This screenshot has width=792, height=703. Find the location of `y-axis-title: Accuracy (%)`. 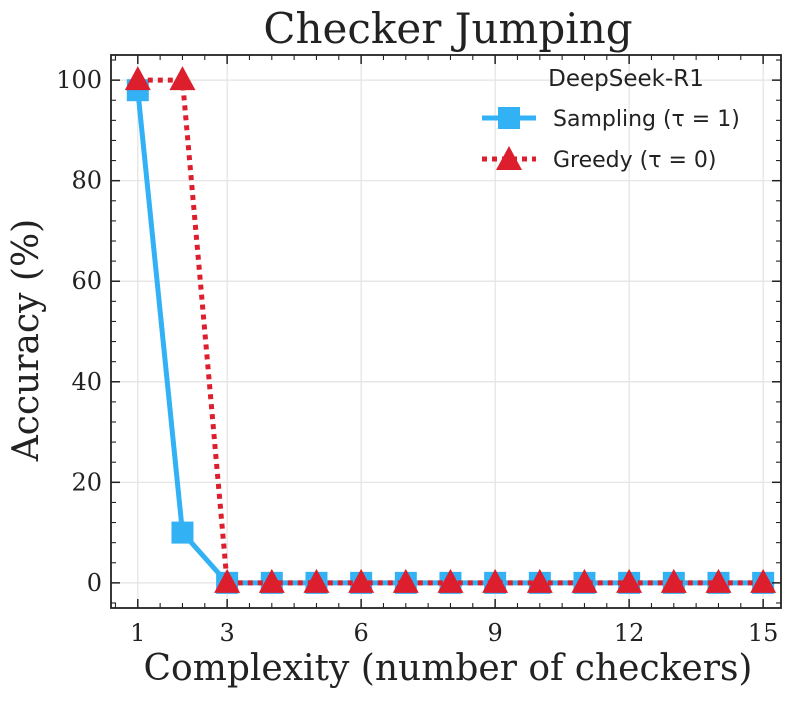

y-axis-title: Accuracy (%) is located at coordinates (26, 340).